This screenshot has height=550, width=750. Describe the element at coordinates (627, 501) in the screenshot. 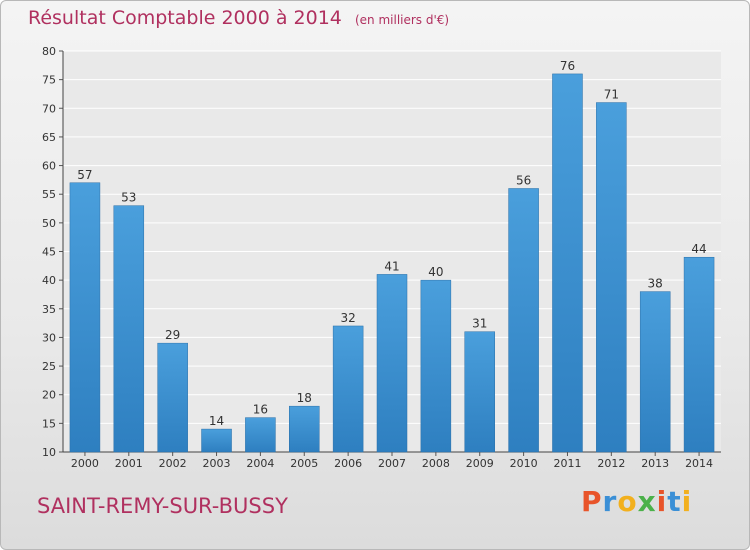

I see `logo-letter: o` at that location.